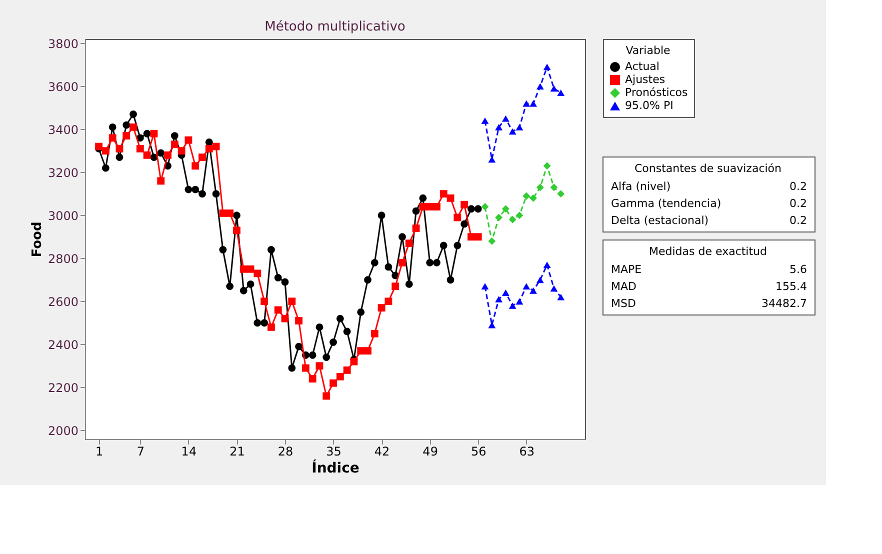 The image size is (882, 554). Describe the element at coordinates (430, 451) in the screenshot. I see `x-tick-label: 49` at that location.